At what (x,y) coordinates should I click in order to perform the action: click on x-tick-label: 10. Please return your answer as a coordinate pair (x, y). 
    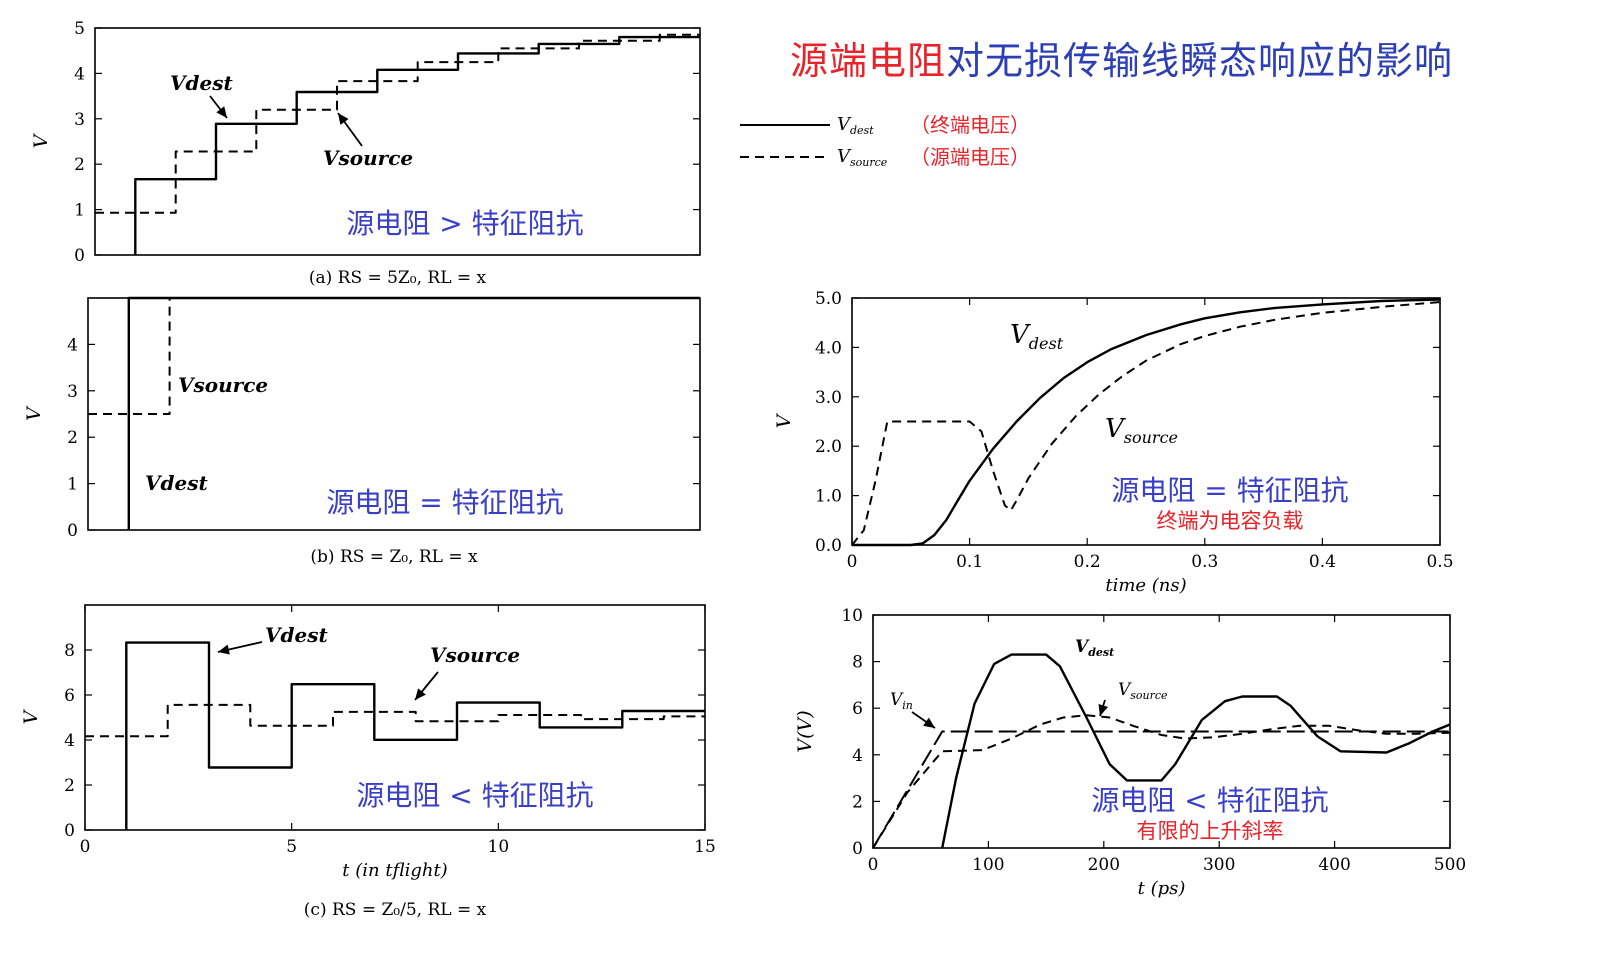
    Looking at the image, I should click on (499, 847).